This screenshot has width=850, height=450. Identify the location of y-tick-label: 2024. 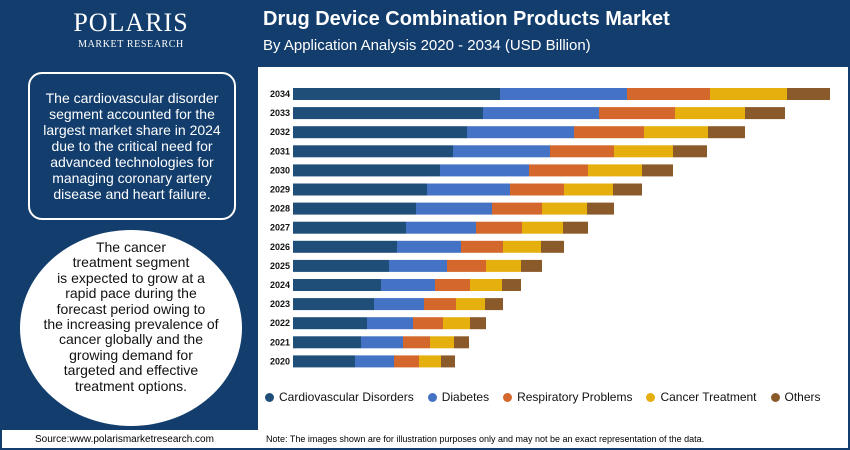
(280, 285).